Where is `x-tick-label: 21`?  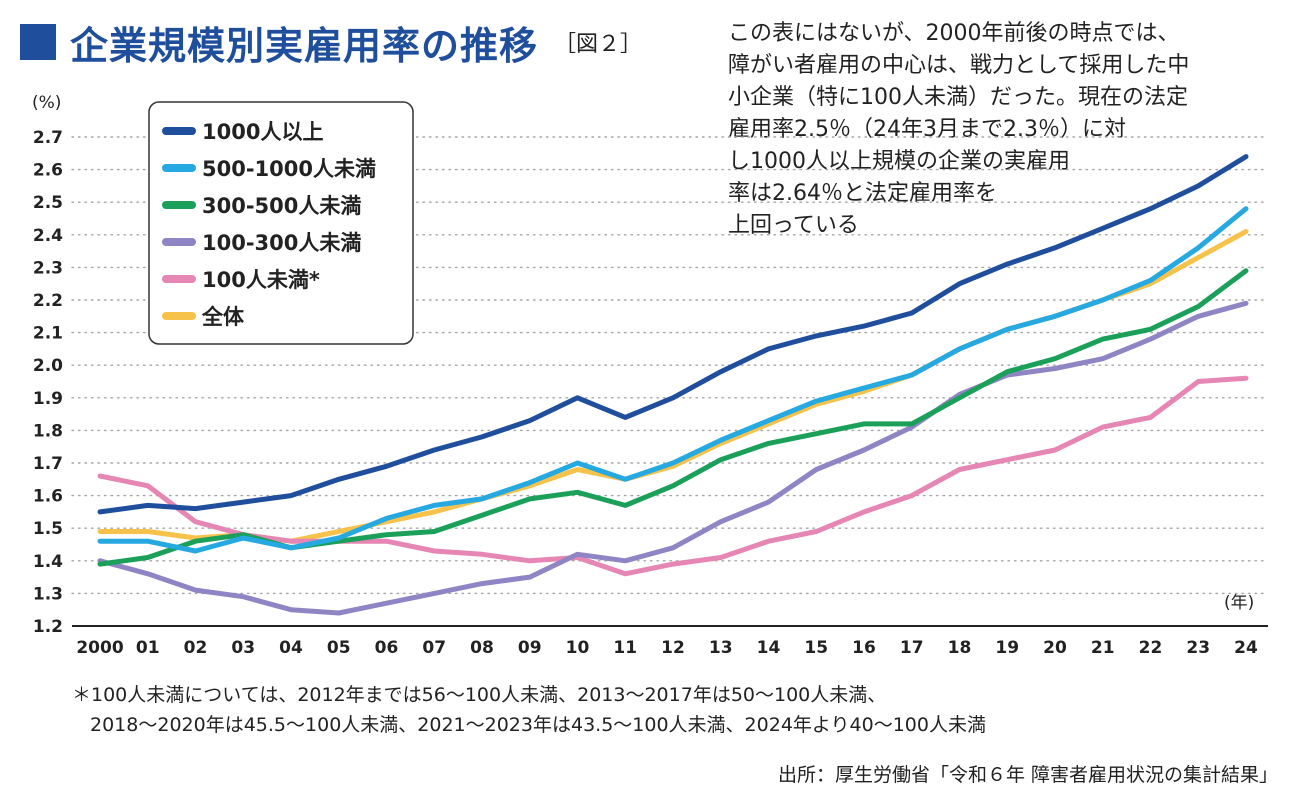 x-tick-label: 21 is located at coordinates (1103, 648).